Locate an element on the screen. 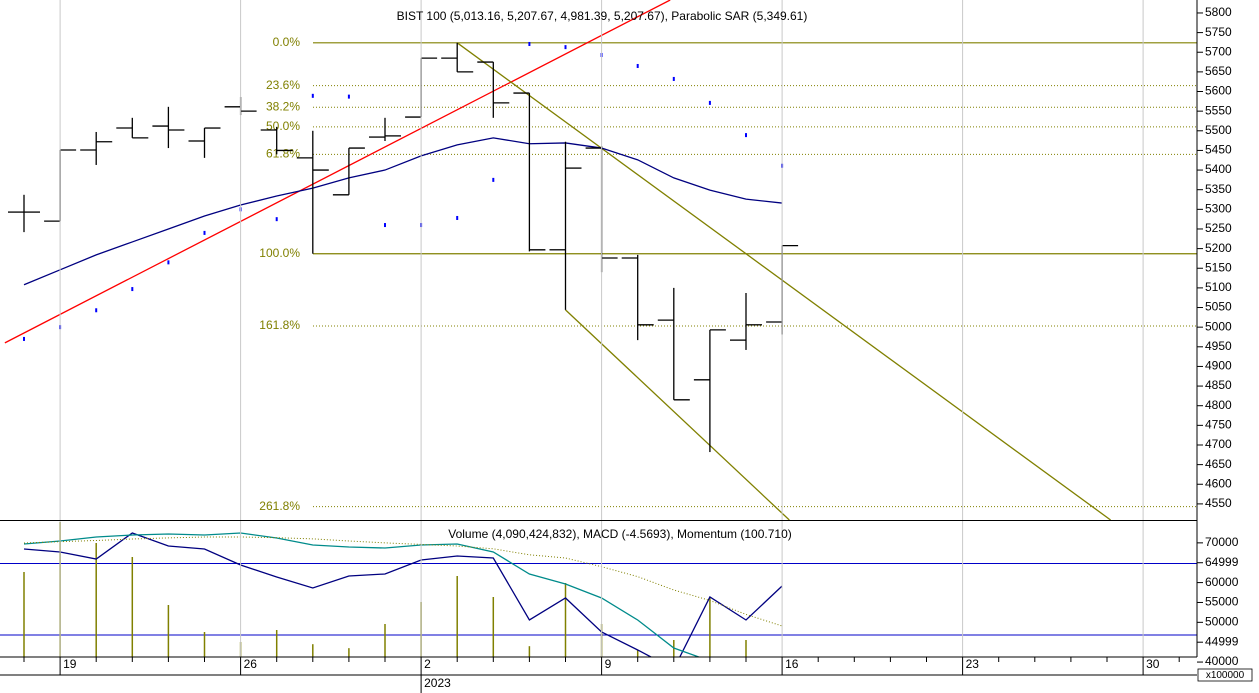  x-tick-label: 26 is located at coordinates (251, 664).